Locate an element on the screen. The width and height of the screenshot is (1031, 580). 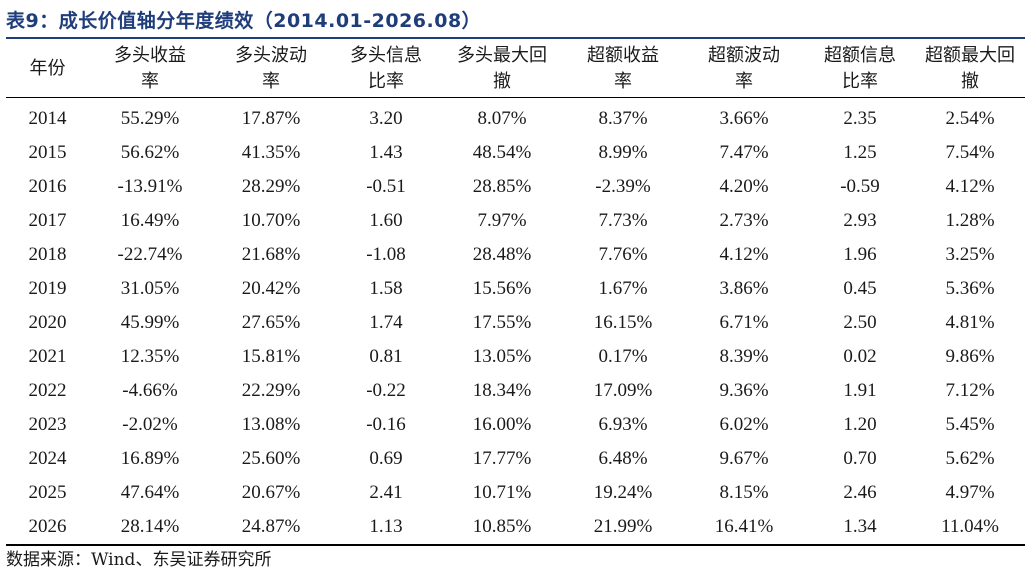
table-cell: 2022 is located at coordinates (47, 390).